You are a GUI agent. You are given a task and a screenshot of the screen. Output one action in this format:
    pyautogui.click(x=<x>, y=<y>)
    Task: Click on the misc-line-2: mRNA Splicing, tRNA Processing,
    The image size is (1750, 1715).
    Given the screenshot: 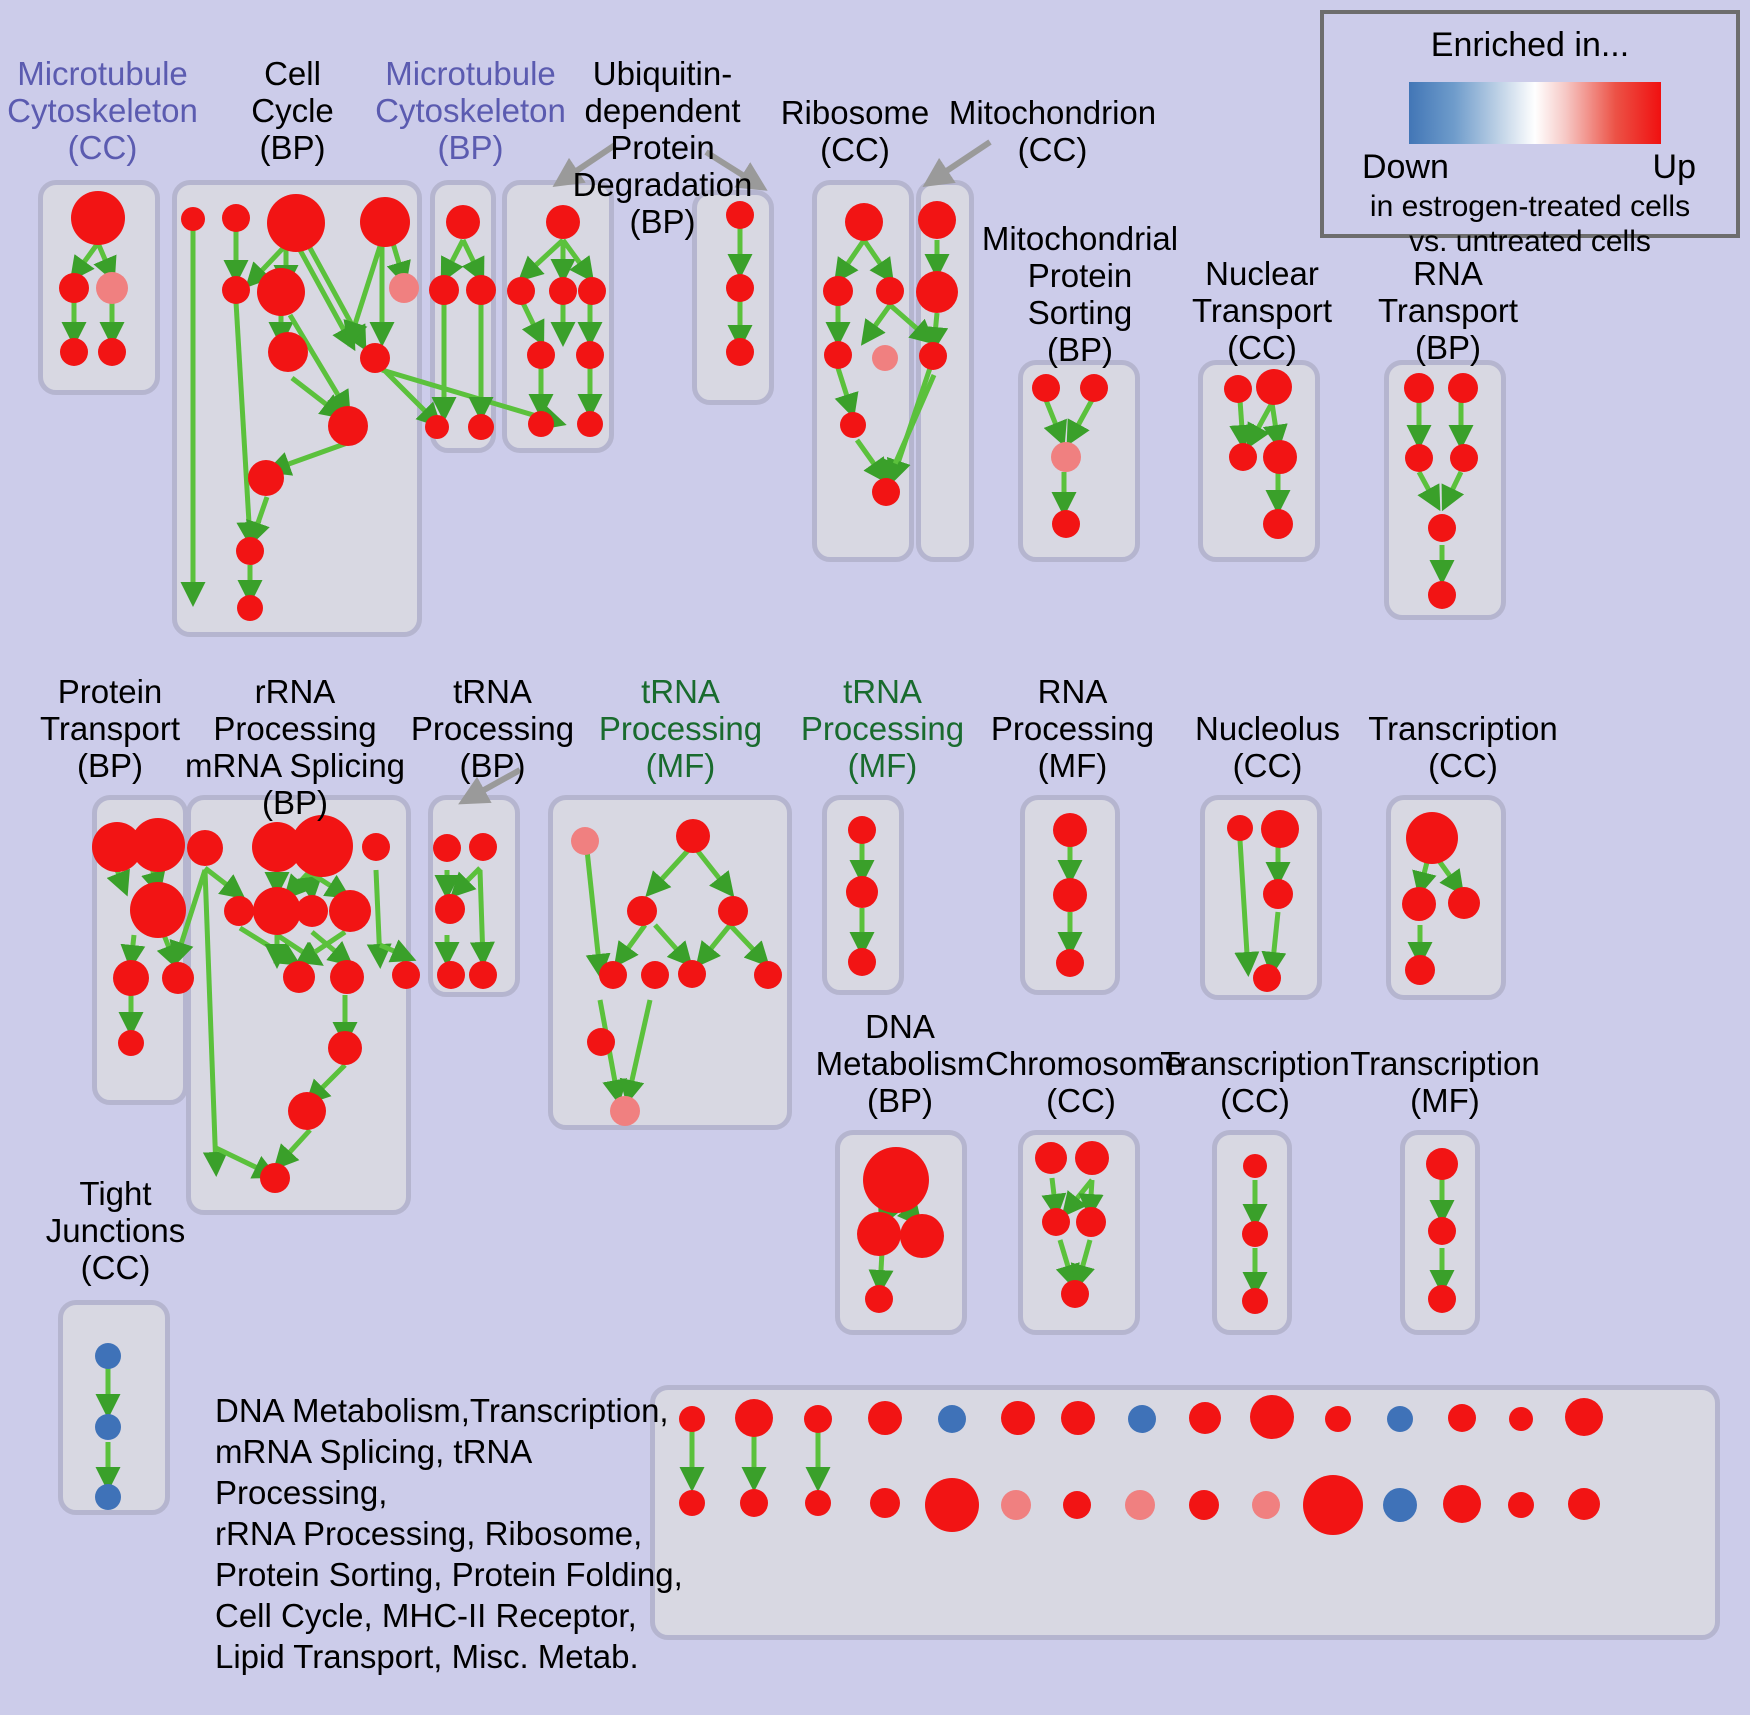 What is the action you would take?
    pyautogui.click(x=373, y=1472)
    